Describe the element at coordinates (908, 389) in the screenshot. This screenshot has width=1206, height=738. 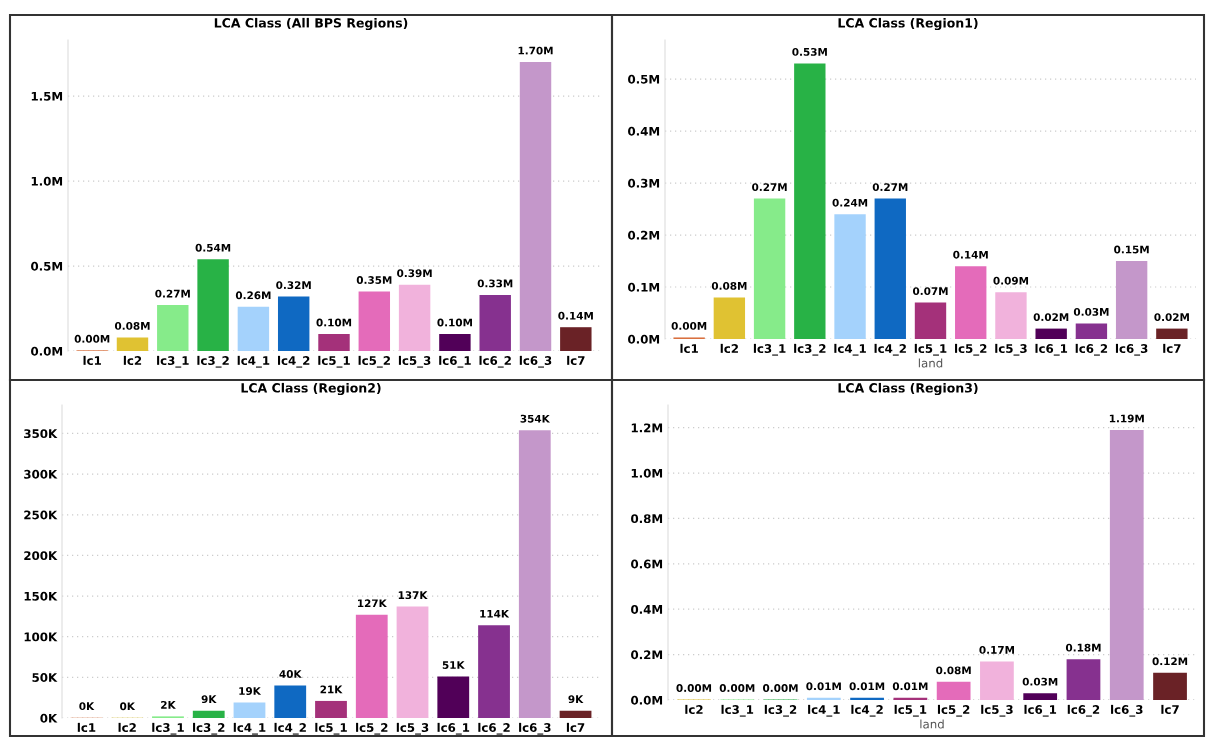
I see `chart-title: LCA Class (Region3)` at that location.